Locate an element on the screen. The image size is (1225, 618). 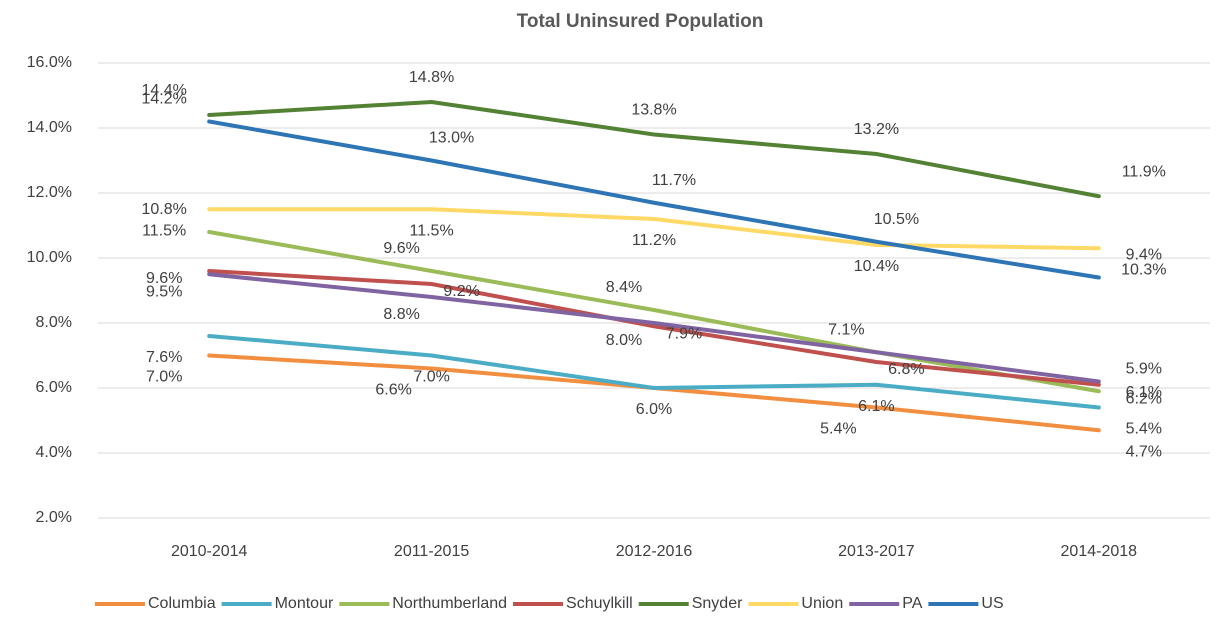
data-label: 6.6% is located at coordinates (393, 390).